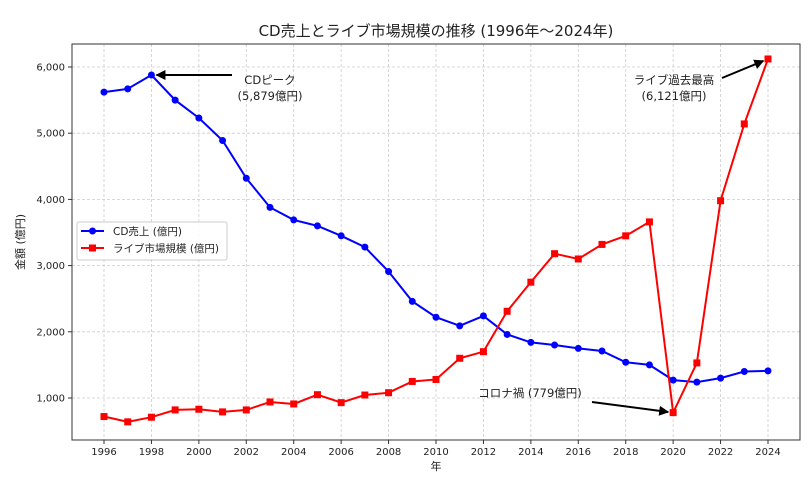 The width and height of the screenshot is (810, 485). What do you see at coordinates (166, 248) in the screenshot?
I see `legend-label-live: ライブ市場規模 (億円)` at bounding box center [166, 248].